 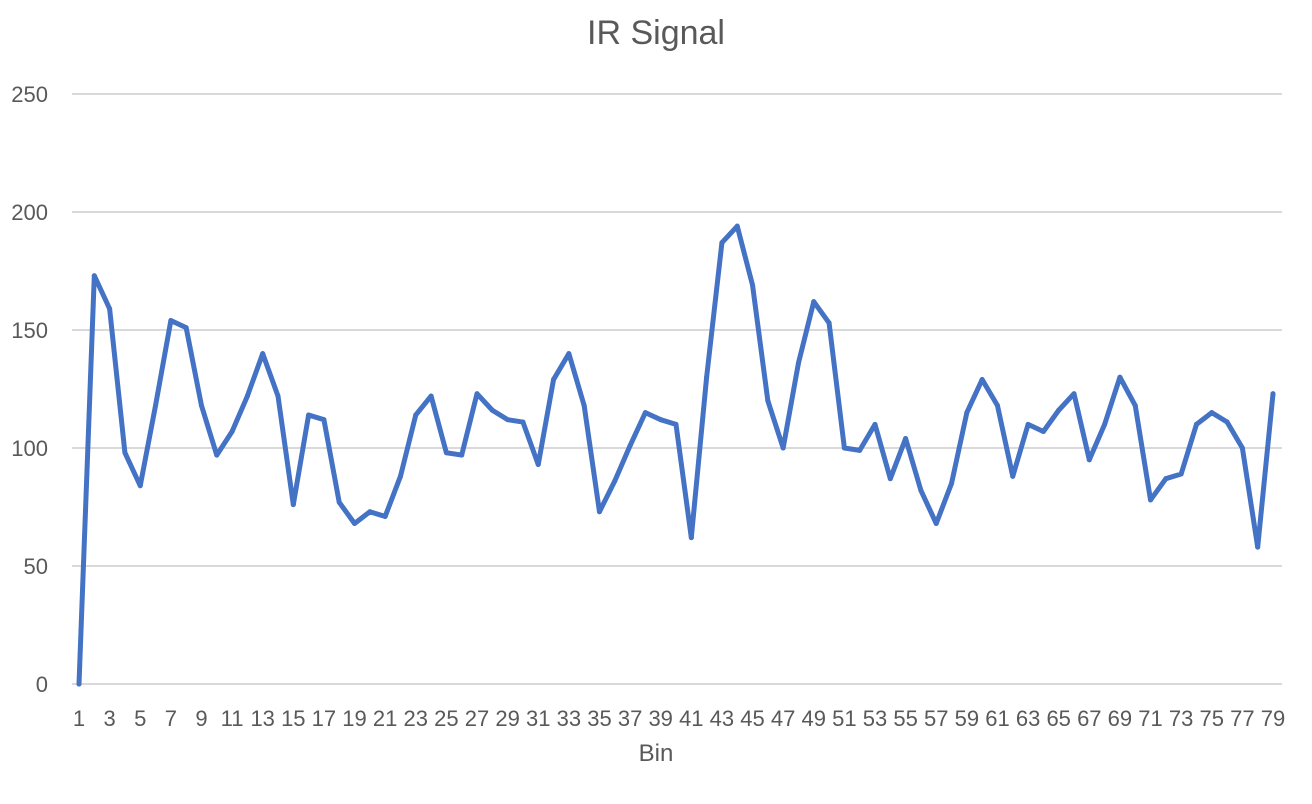 I want to click on x-tick-label: 51, so click(x=844, y=718).